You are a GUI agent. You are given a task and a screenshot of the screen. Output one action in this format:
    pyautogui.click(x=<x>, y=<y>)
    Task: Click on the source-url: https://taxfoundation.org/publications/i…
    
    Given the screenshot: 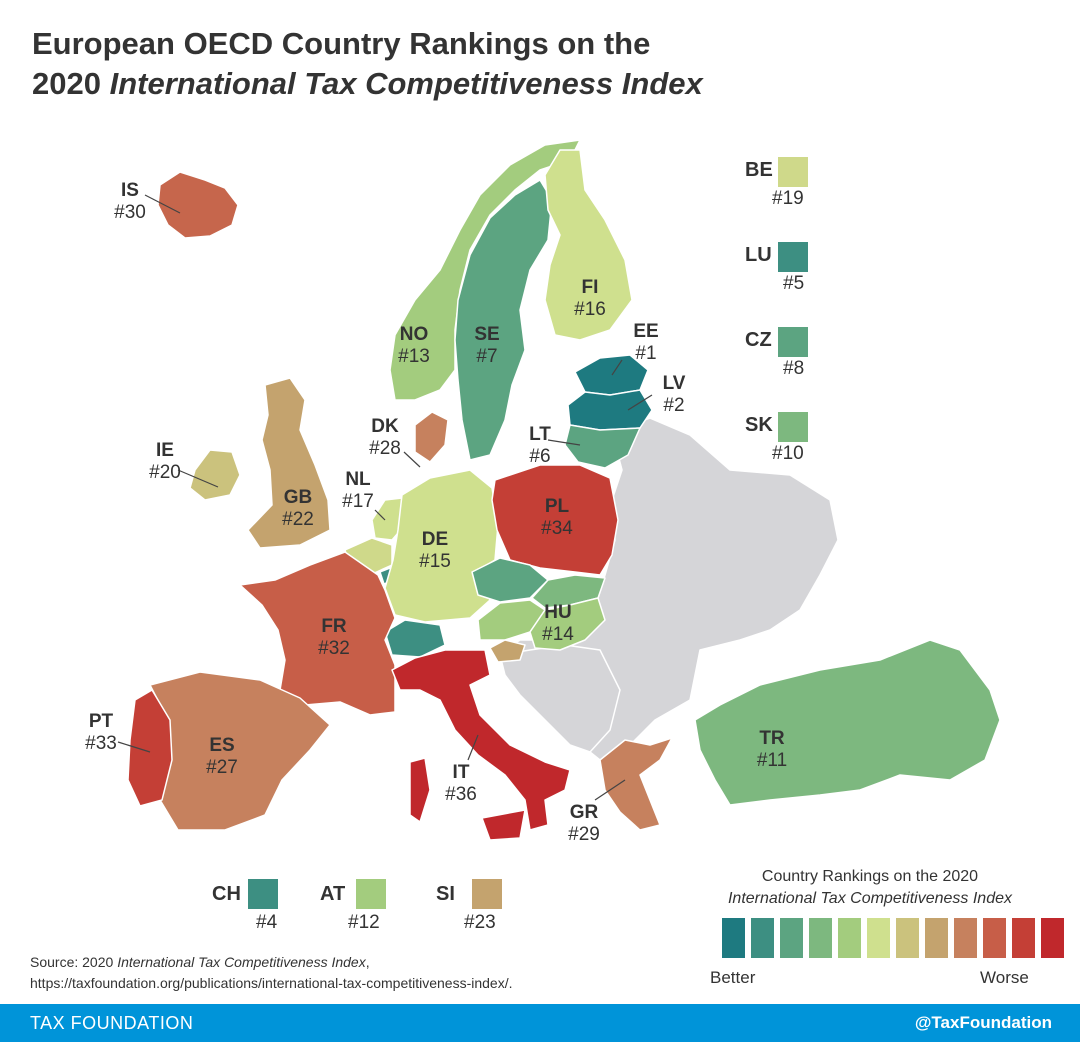 What is the action you would take?
    pyautogui.click(x=271, y=983)
    